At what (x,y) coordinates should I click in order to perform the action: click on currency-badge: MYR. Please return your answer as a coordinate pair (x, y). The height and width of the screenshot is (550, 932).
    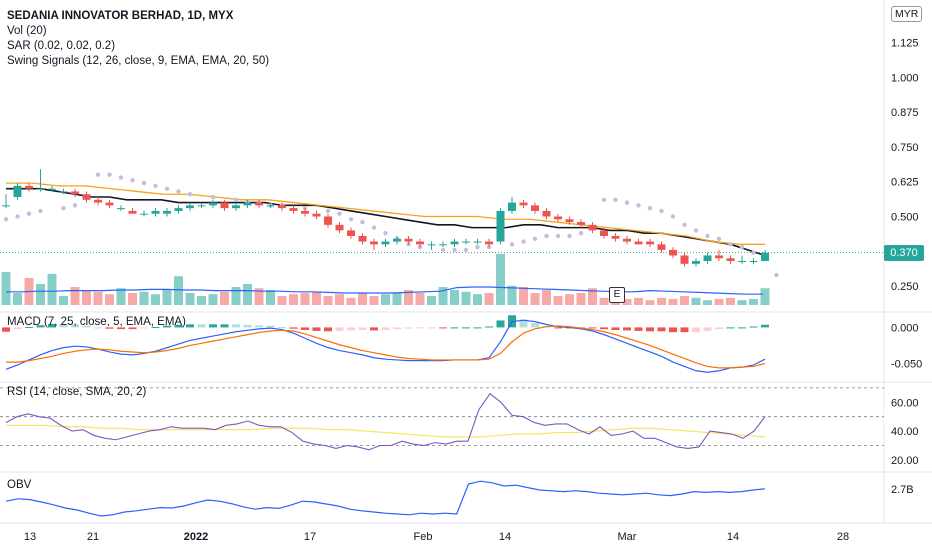
    Looking at the image, I should click on (907, 14).